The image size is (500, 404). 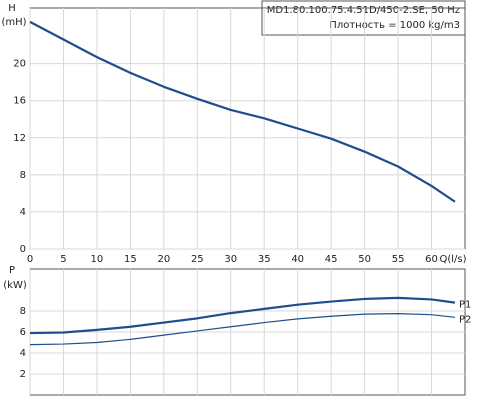 I want to click on x-tick-label: 10, so click(x=97, y=259).